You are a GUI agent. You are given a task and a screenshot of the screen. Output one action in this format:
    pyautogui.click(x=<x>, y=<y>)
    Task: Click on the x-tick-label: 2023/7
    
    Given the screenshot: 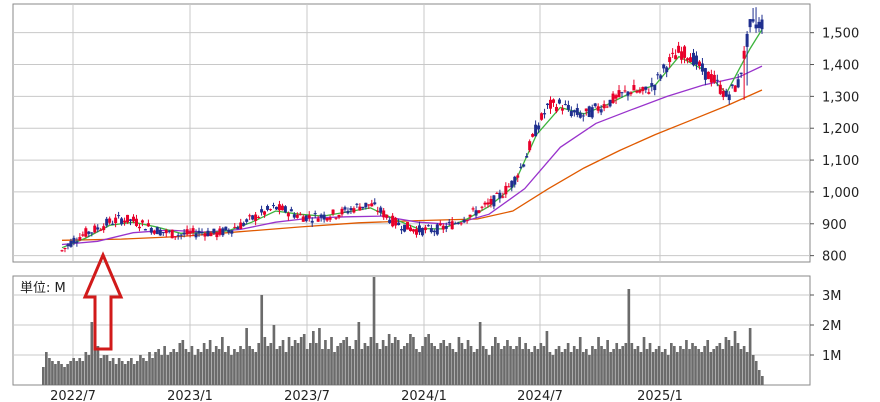 What is the action you would take?
    pyautogui.click(x=307, y=395)
    